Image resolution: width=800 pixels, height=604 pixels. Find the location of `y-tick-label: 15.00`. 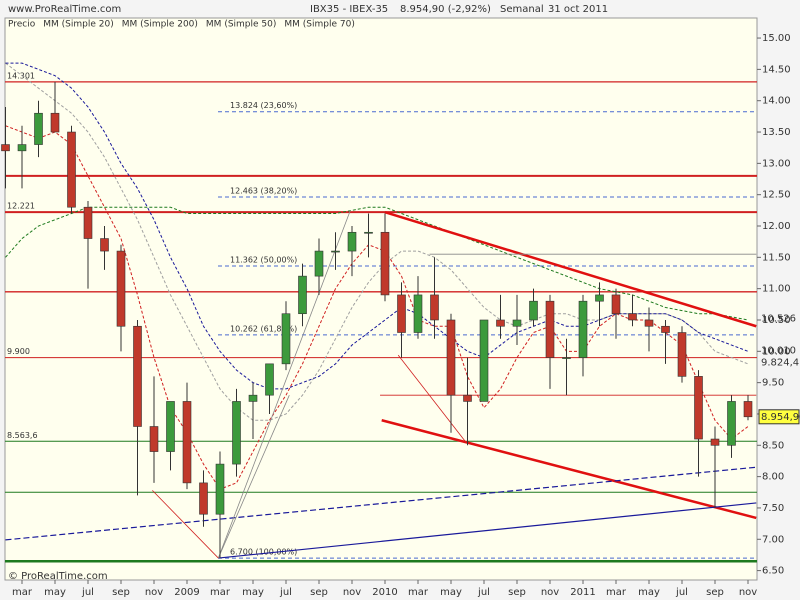

y-tick-label: 15.00 is located at coordinates (776, 38).